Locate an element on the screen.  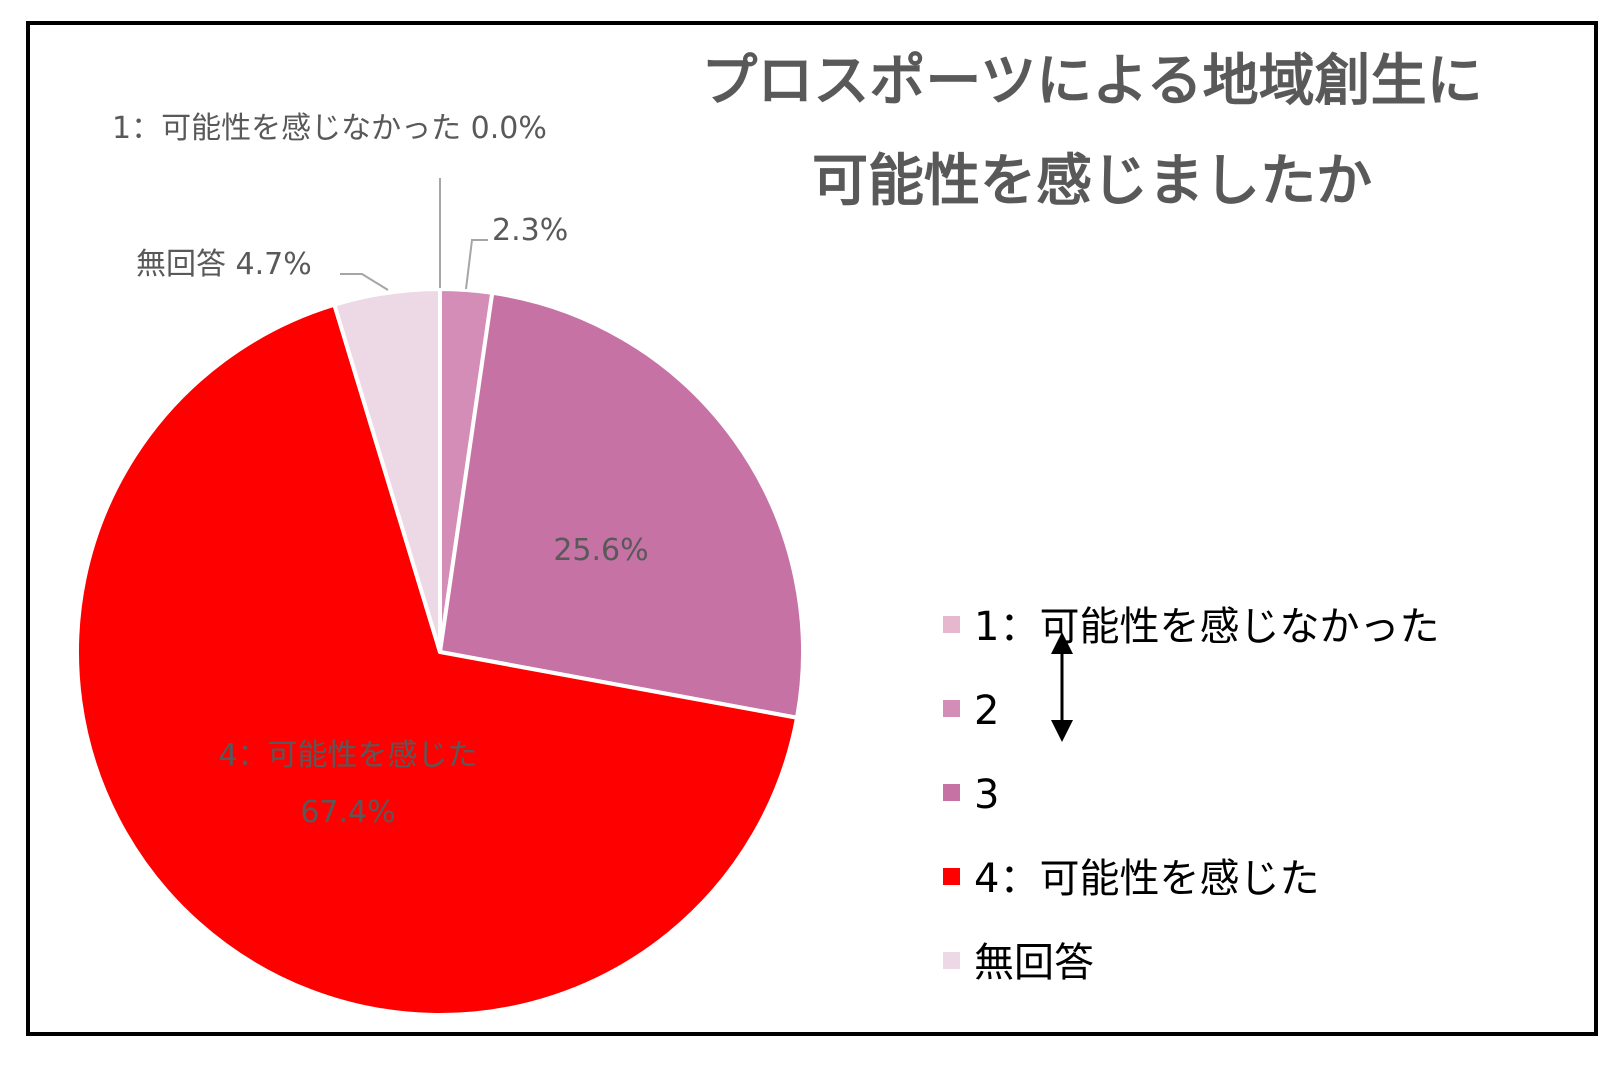
data-label-slice-3: 25.6% is located at coordinates (600, 550).